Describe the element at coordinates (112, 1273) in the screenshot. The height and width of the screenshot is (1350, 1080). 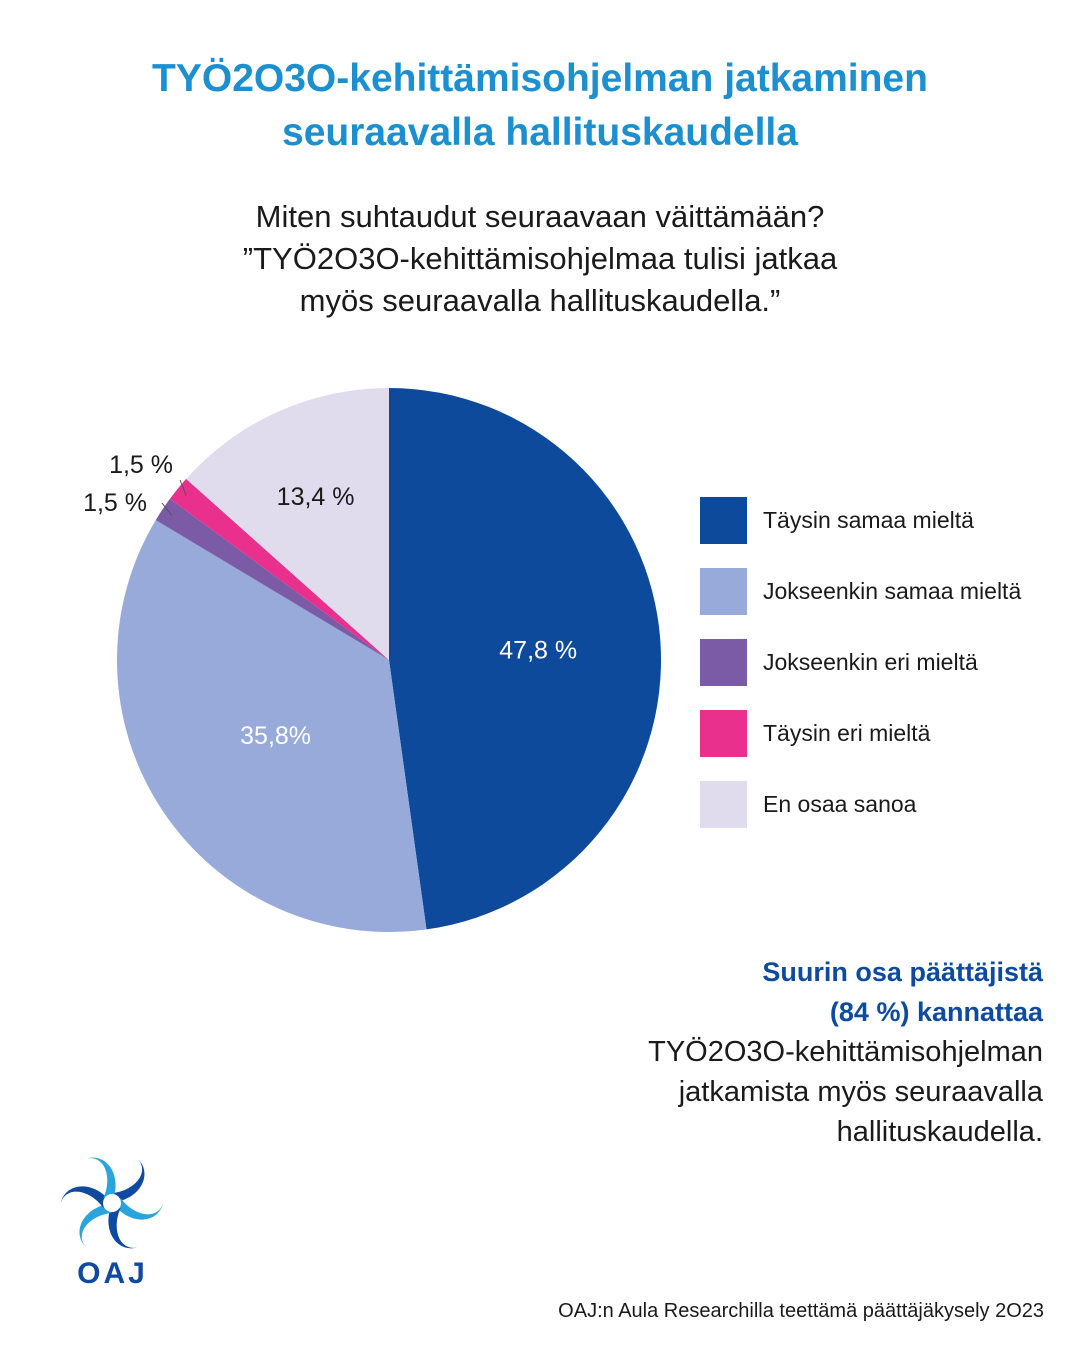
I see `logo-text: OAJ` at that location.